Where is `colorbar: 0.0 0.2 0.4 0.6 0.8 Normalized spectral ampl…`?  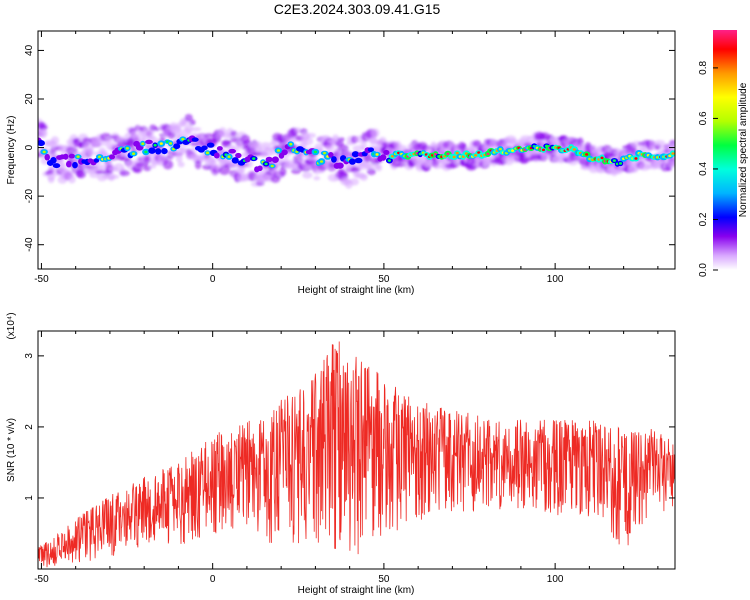
colorbar: 0.0 0.2 0.4 0.6 0.8 Normalized spectral ampl… is located at coordinates (723, 153).